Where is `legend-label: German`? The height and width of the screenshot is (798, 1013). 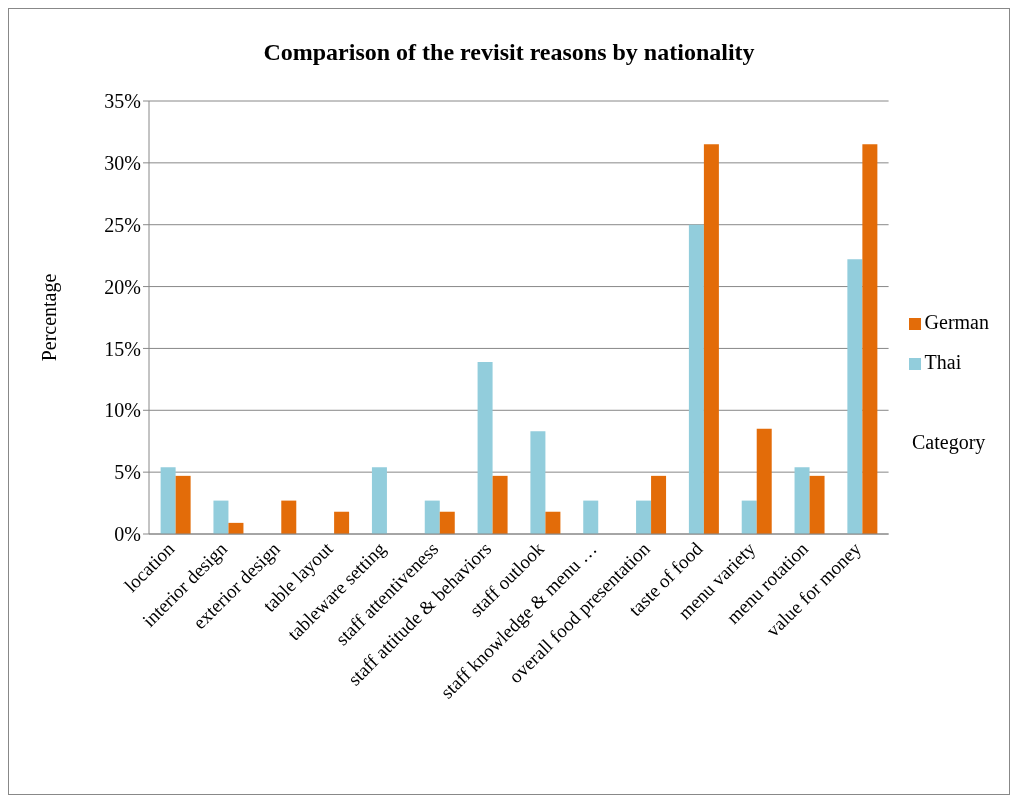
legend-label: German is located at coordinates (956, 321).